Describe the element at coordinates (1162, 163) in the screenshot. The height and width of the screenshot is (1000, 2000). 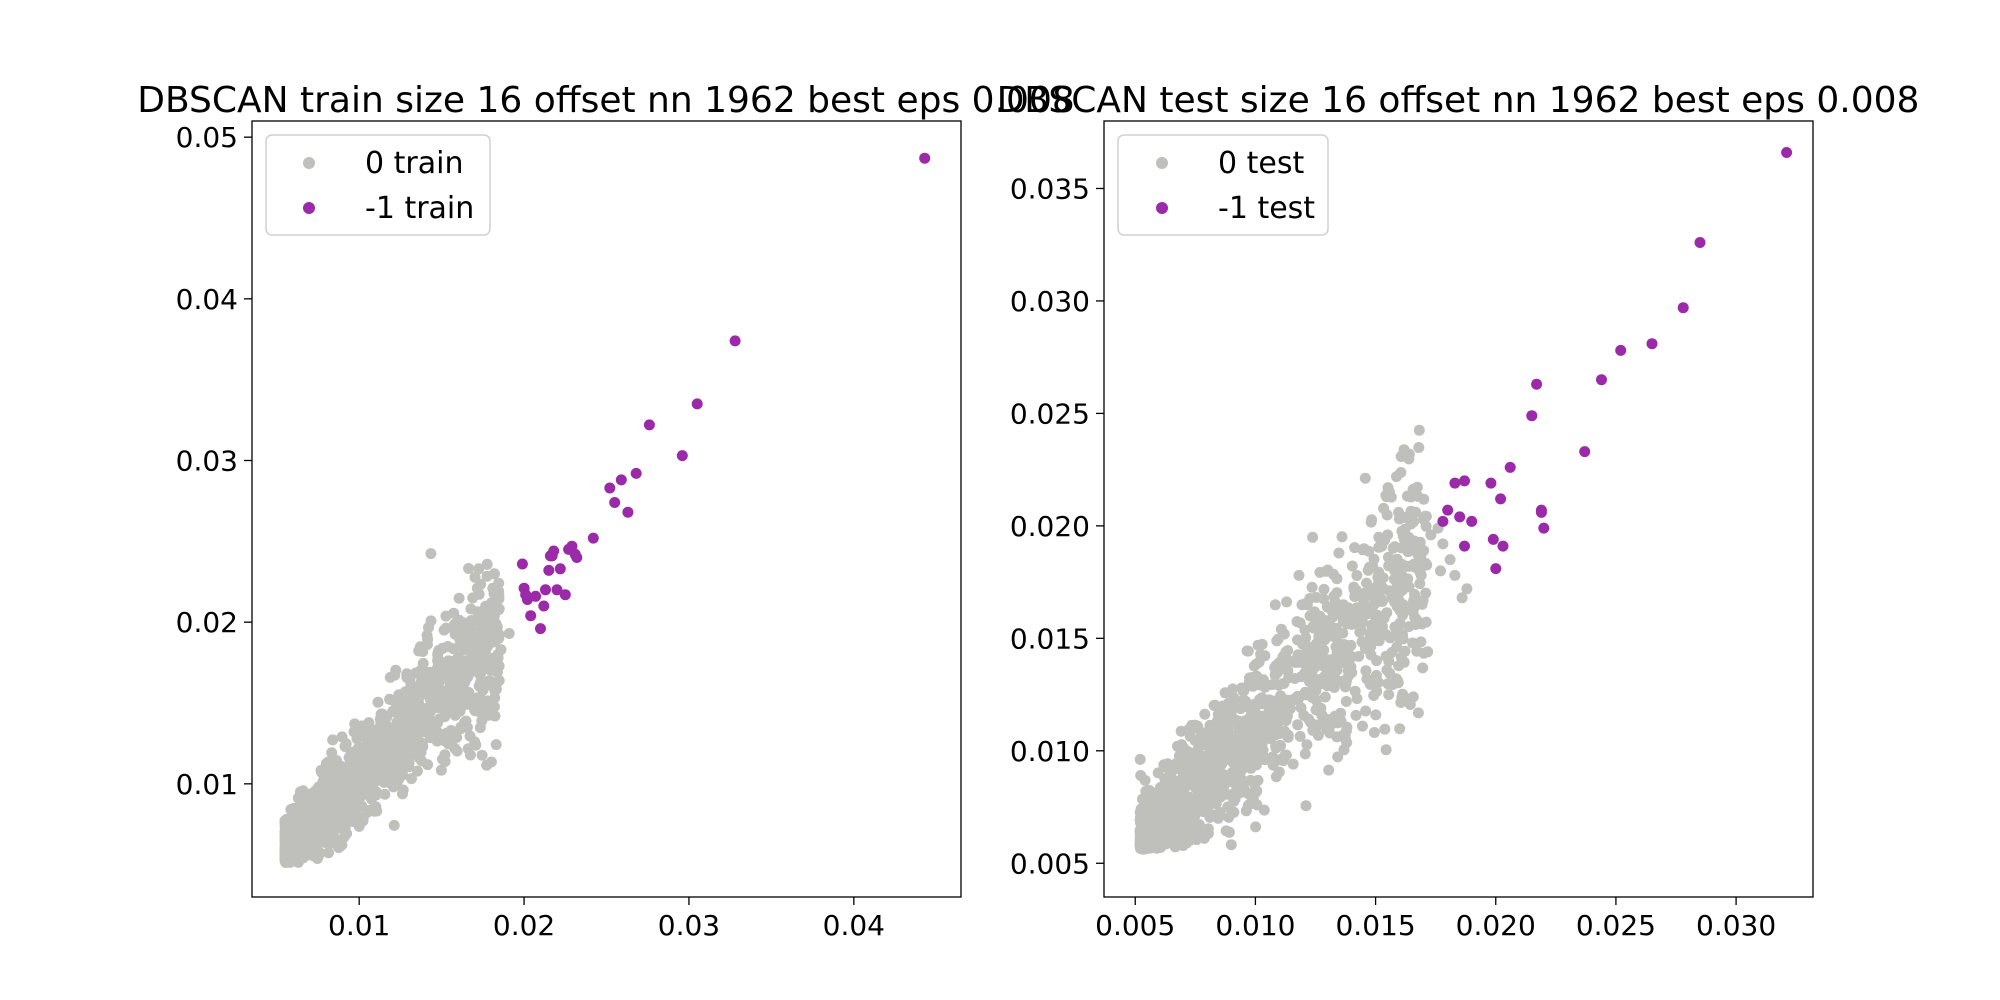
I see `test-legend-marker-inlier` at that location.